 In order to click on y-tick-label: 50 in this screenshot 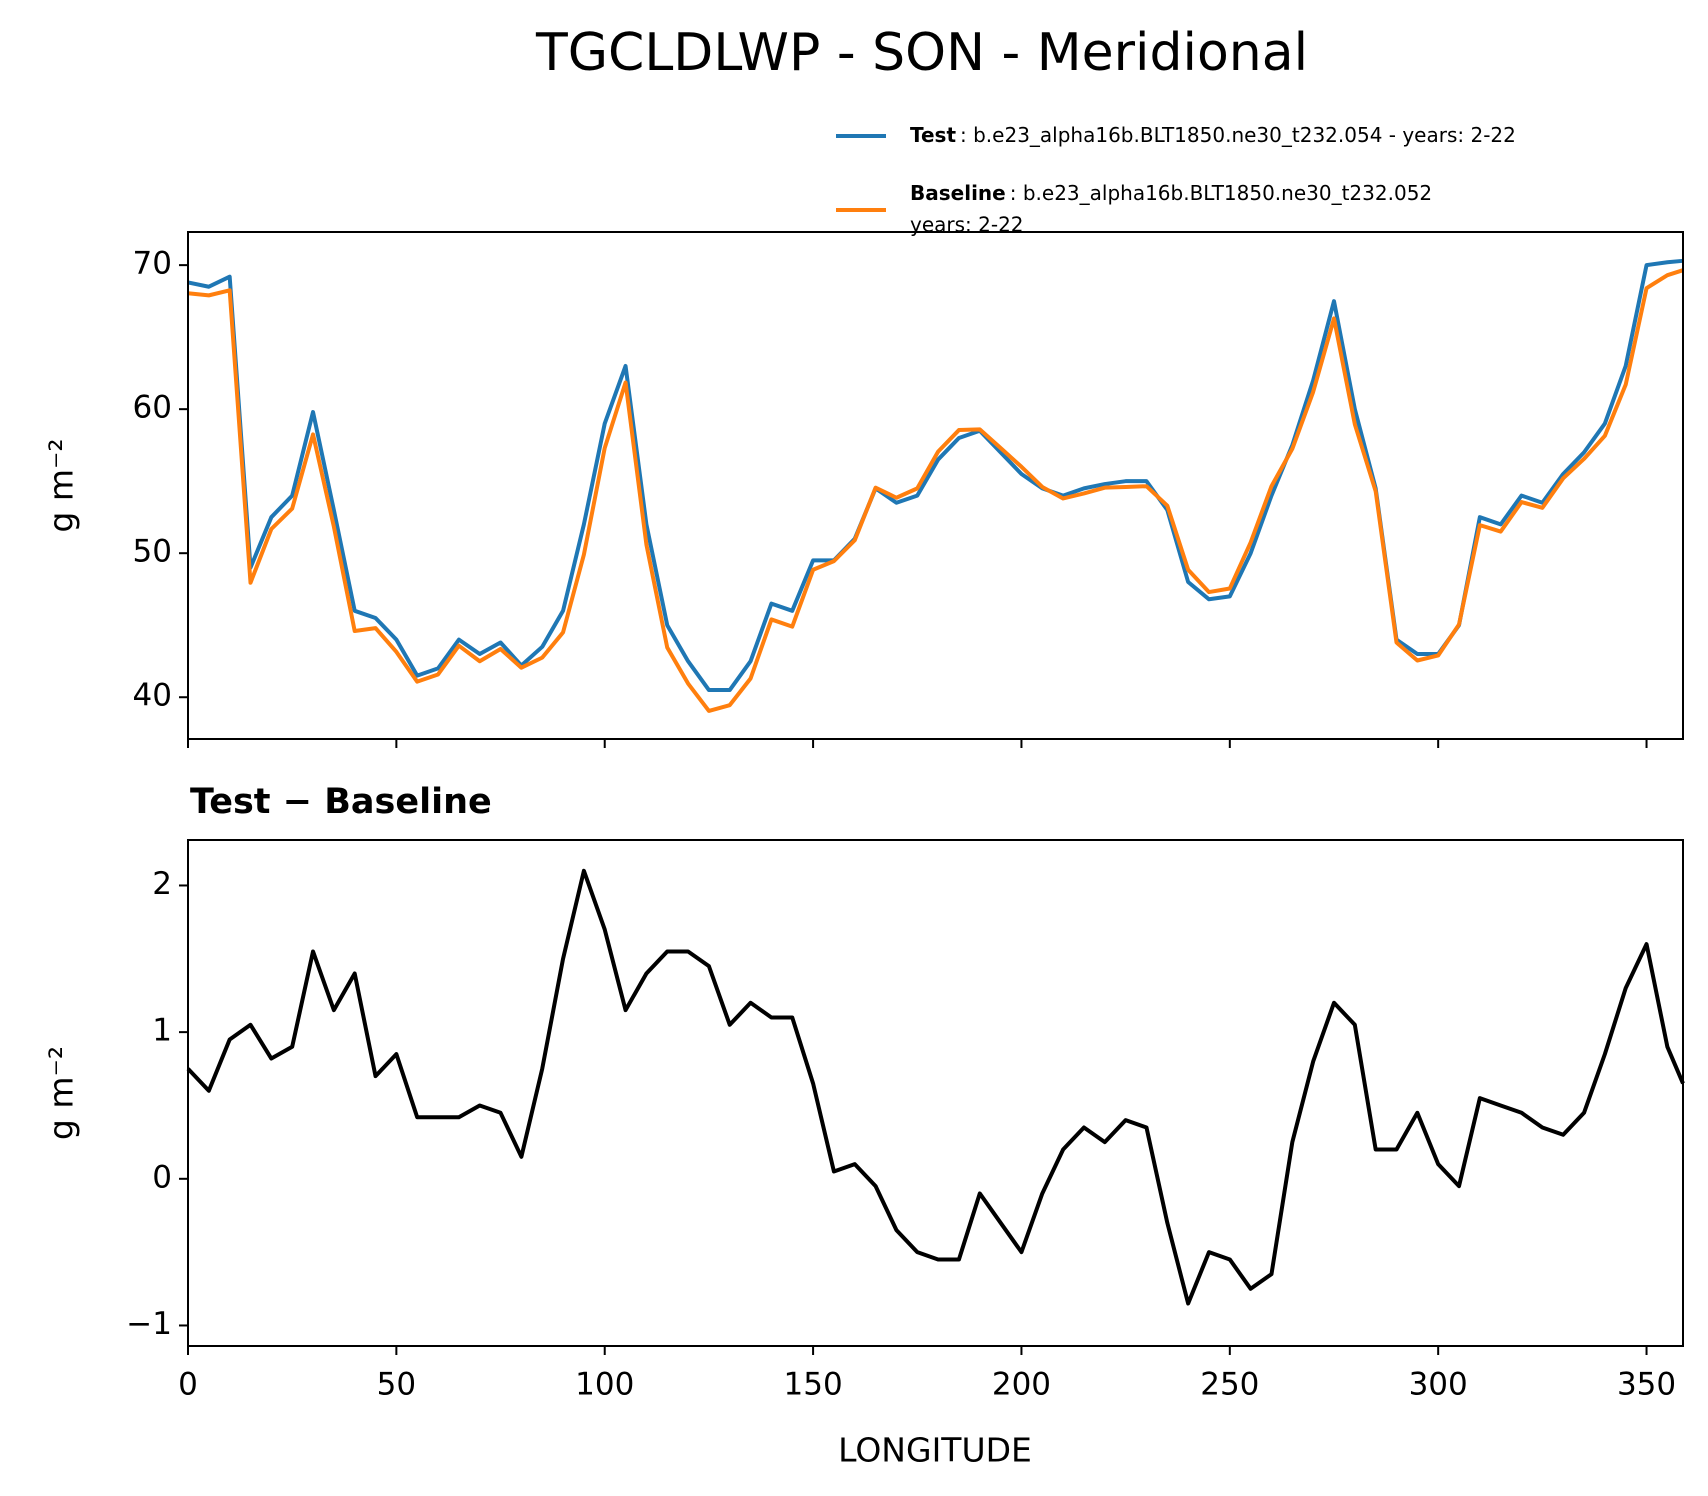, I will do `click(152, 552)`.